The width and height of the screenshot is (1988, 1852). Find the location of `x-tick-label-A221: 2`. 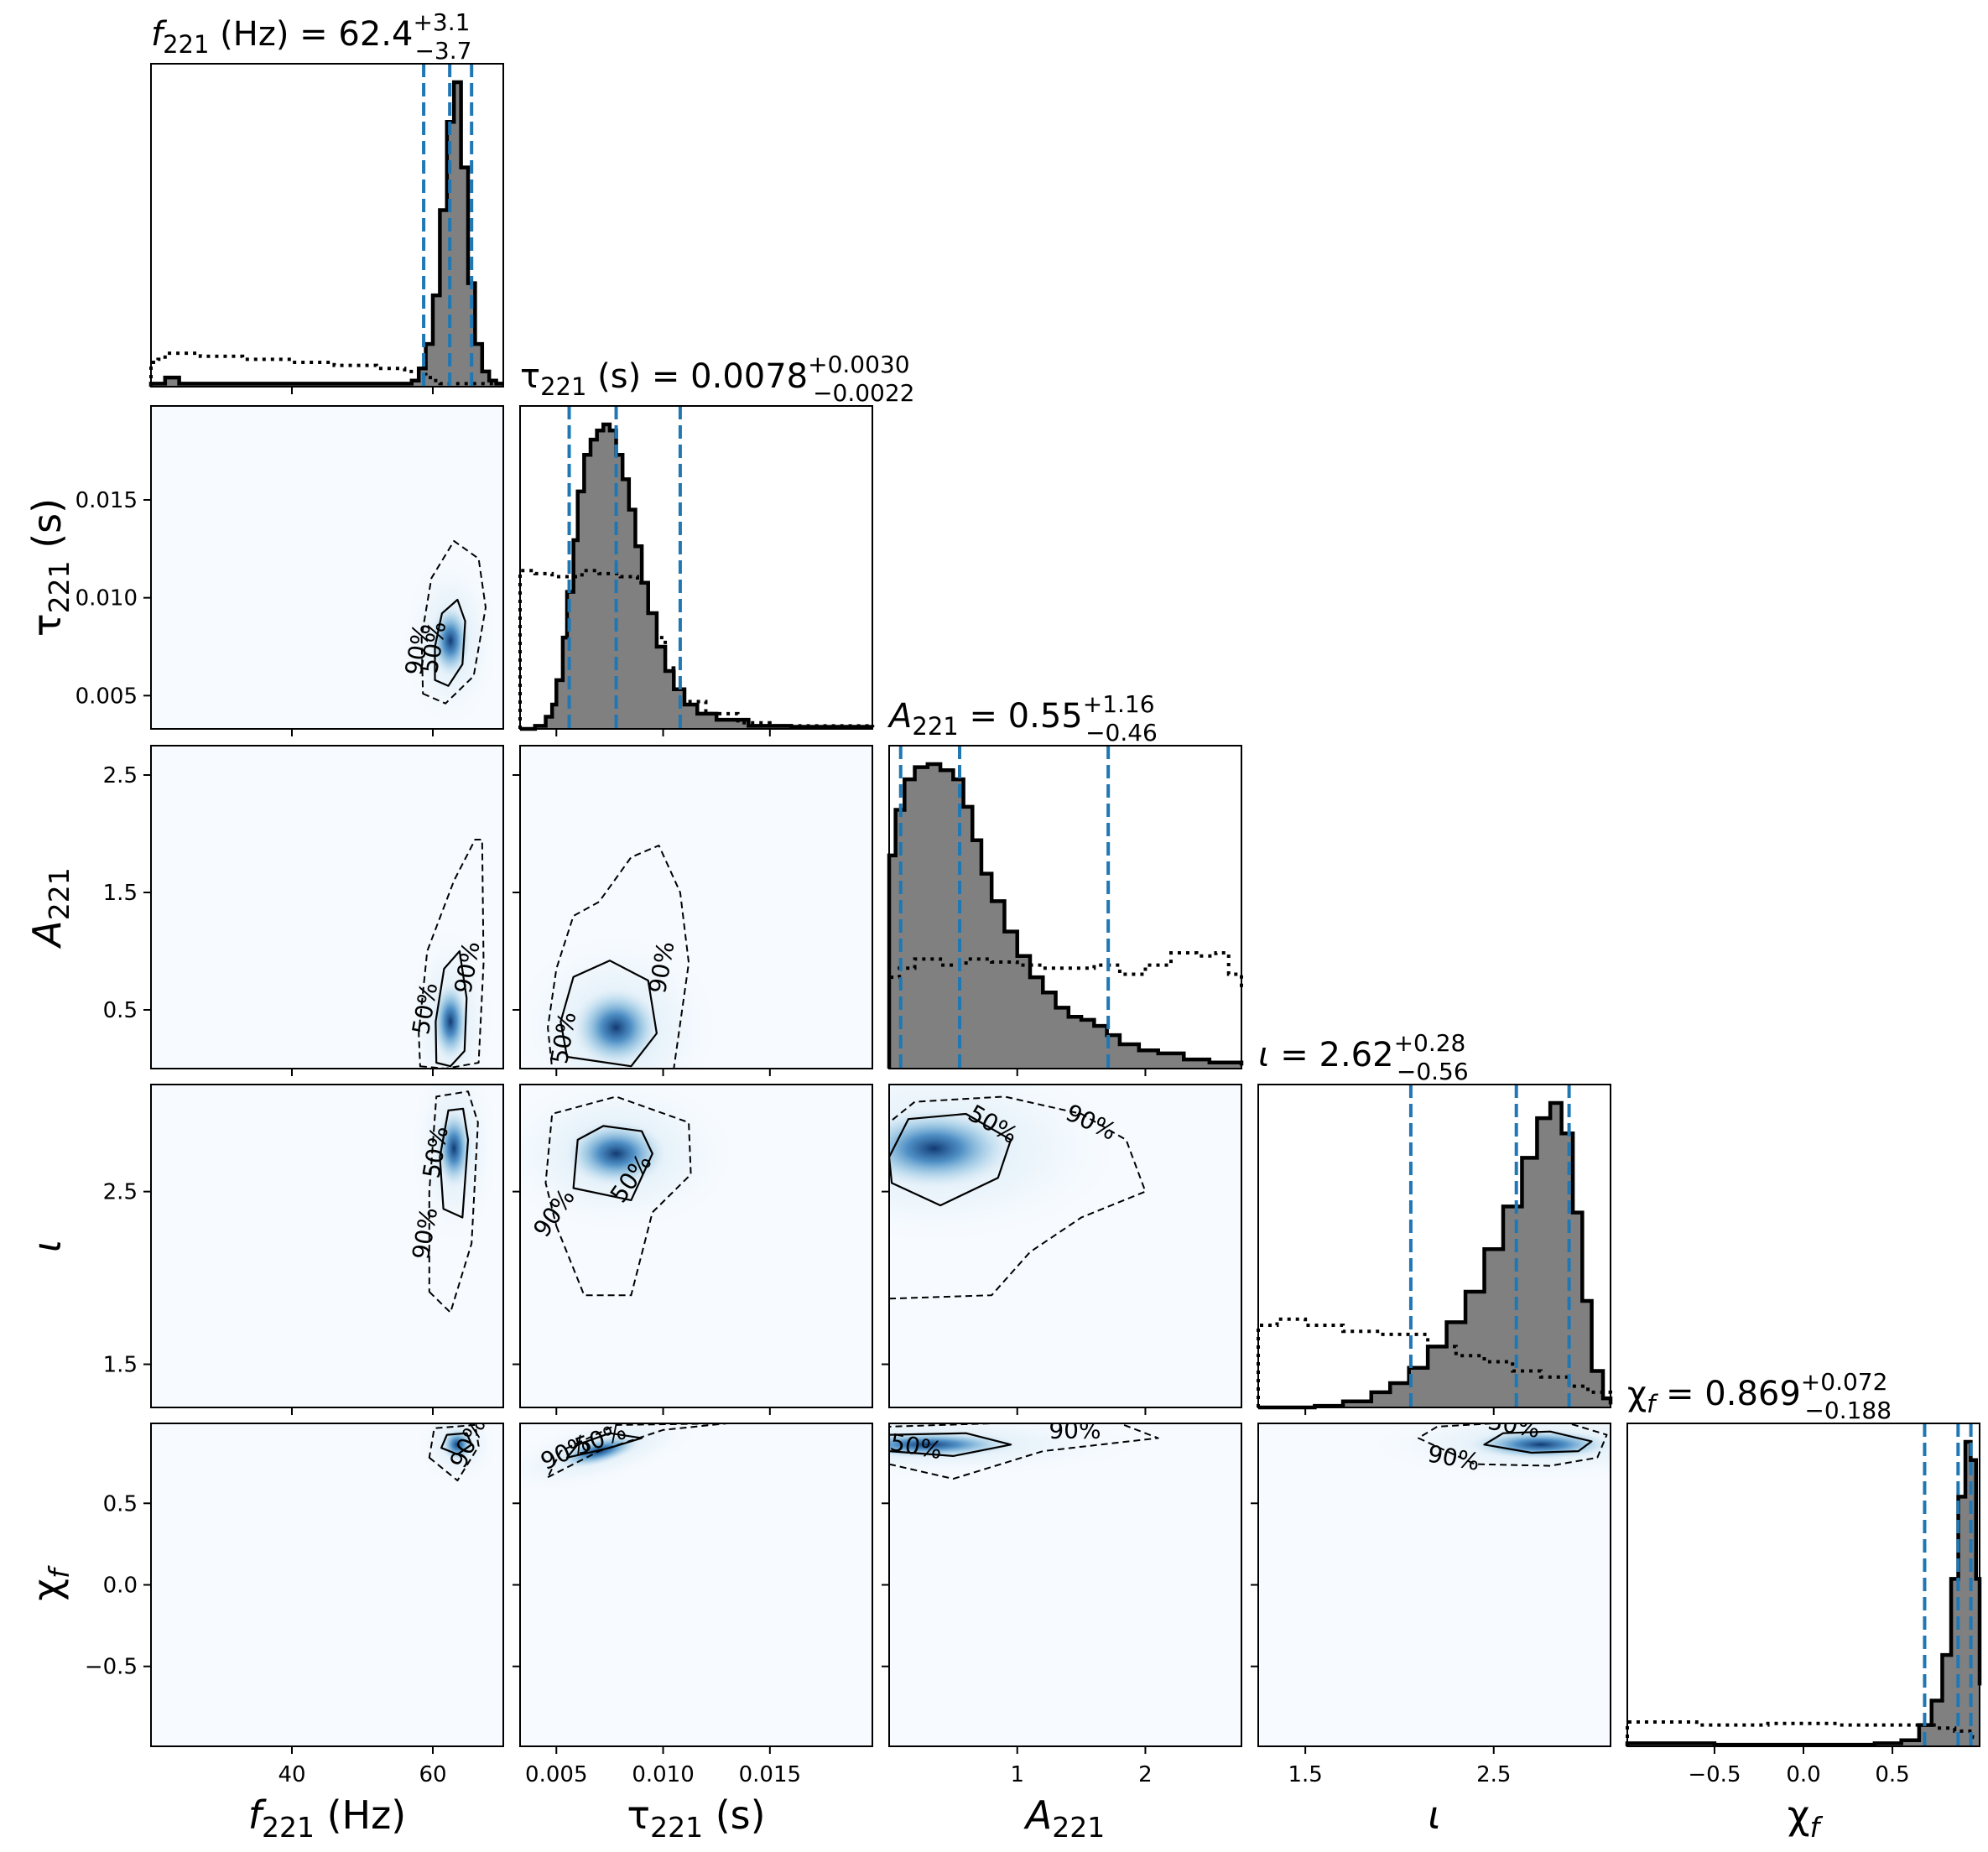

x-tick-label-A221: 2 is located at coordinates (1146, 1774).